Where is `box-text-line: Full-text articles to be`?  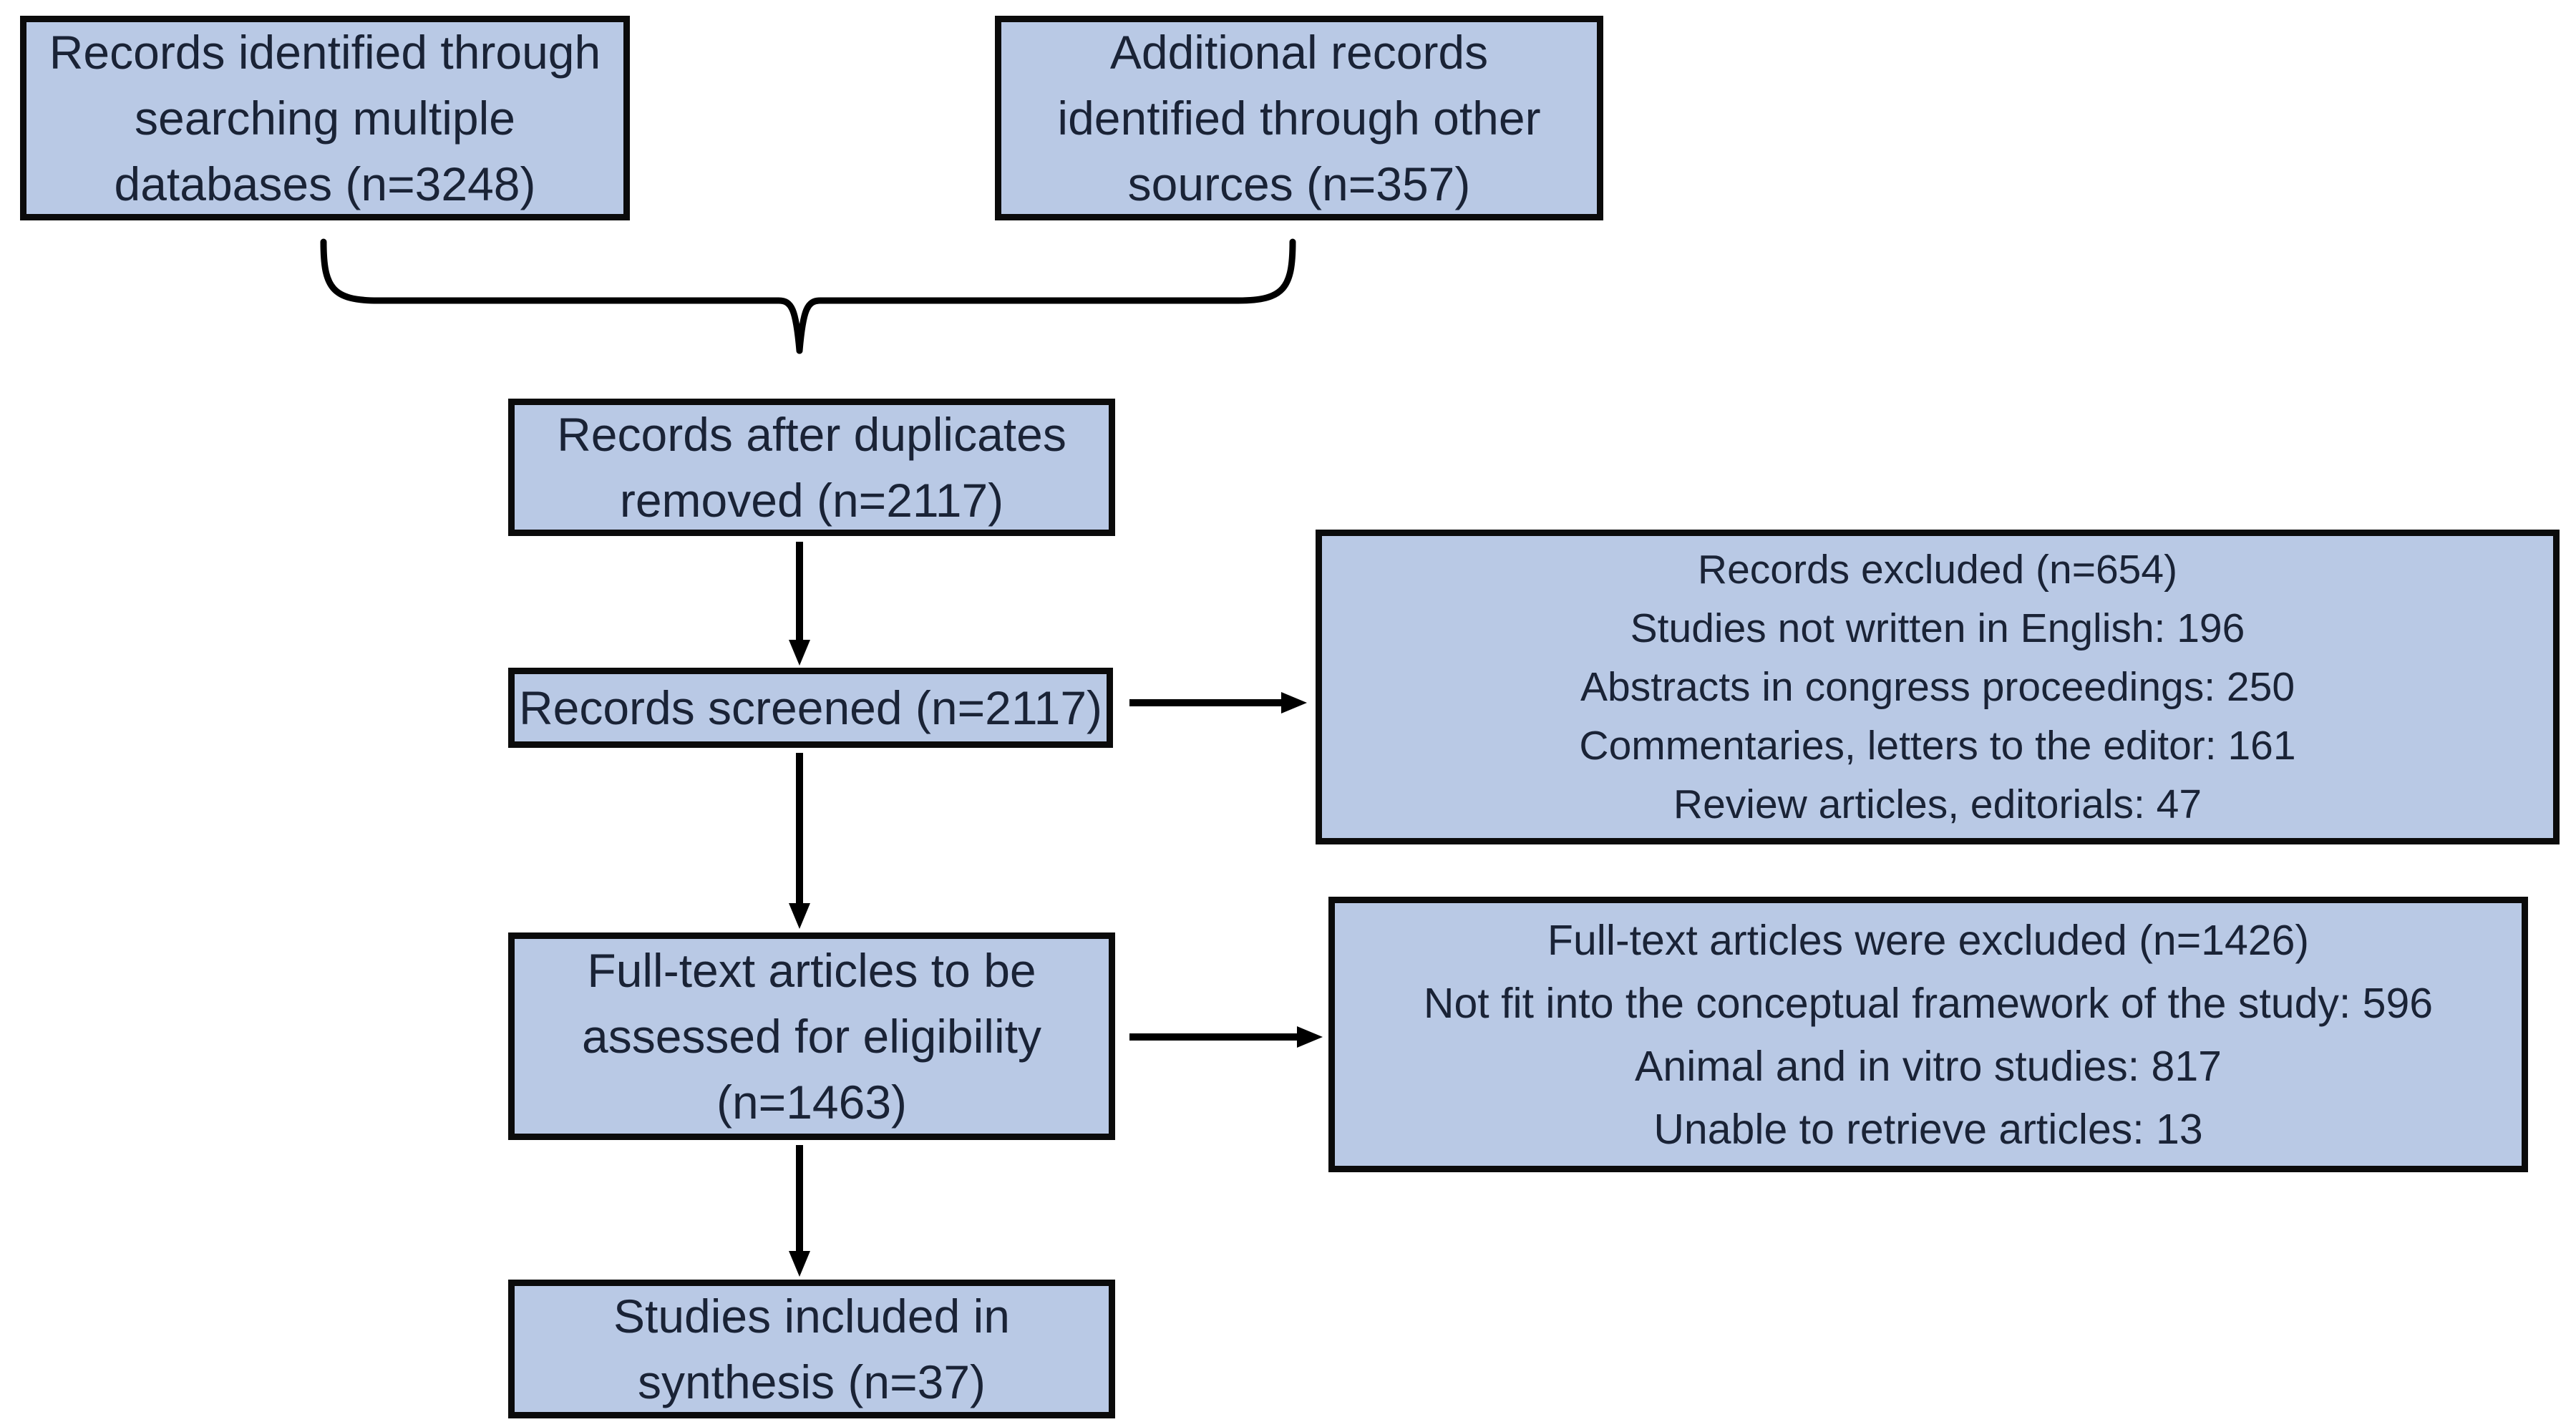
box-text-line: Full-text articles to be is located at coordinates (811, 970).